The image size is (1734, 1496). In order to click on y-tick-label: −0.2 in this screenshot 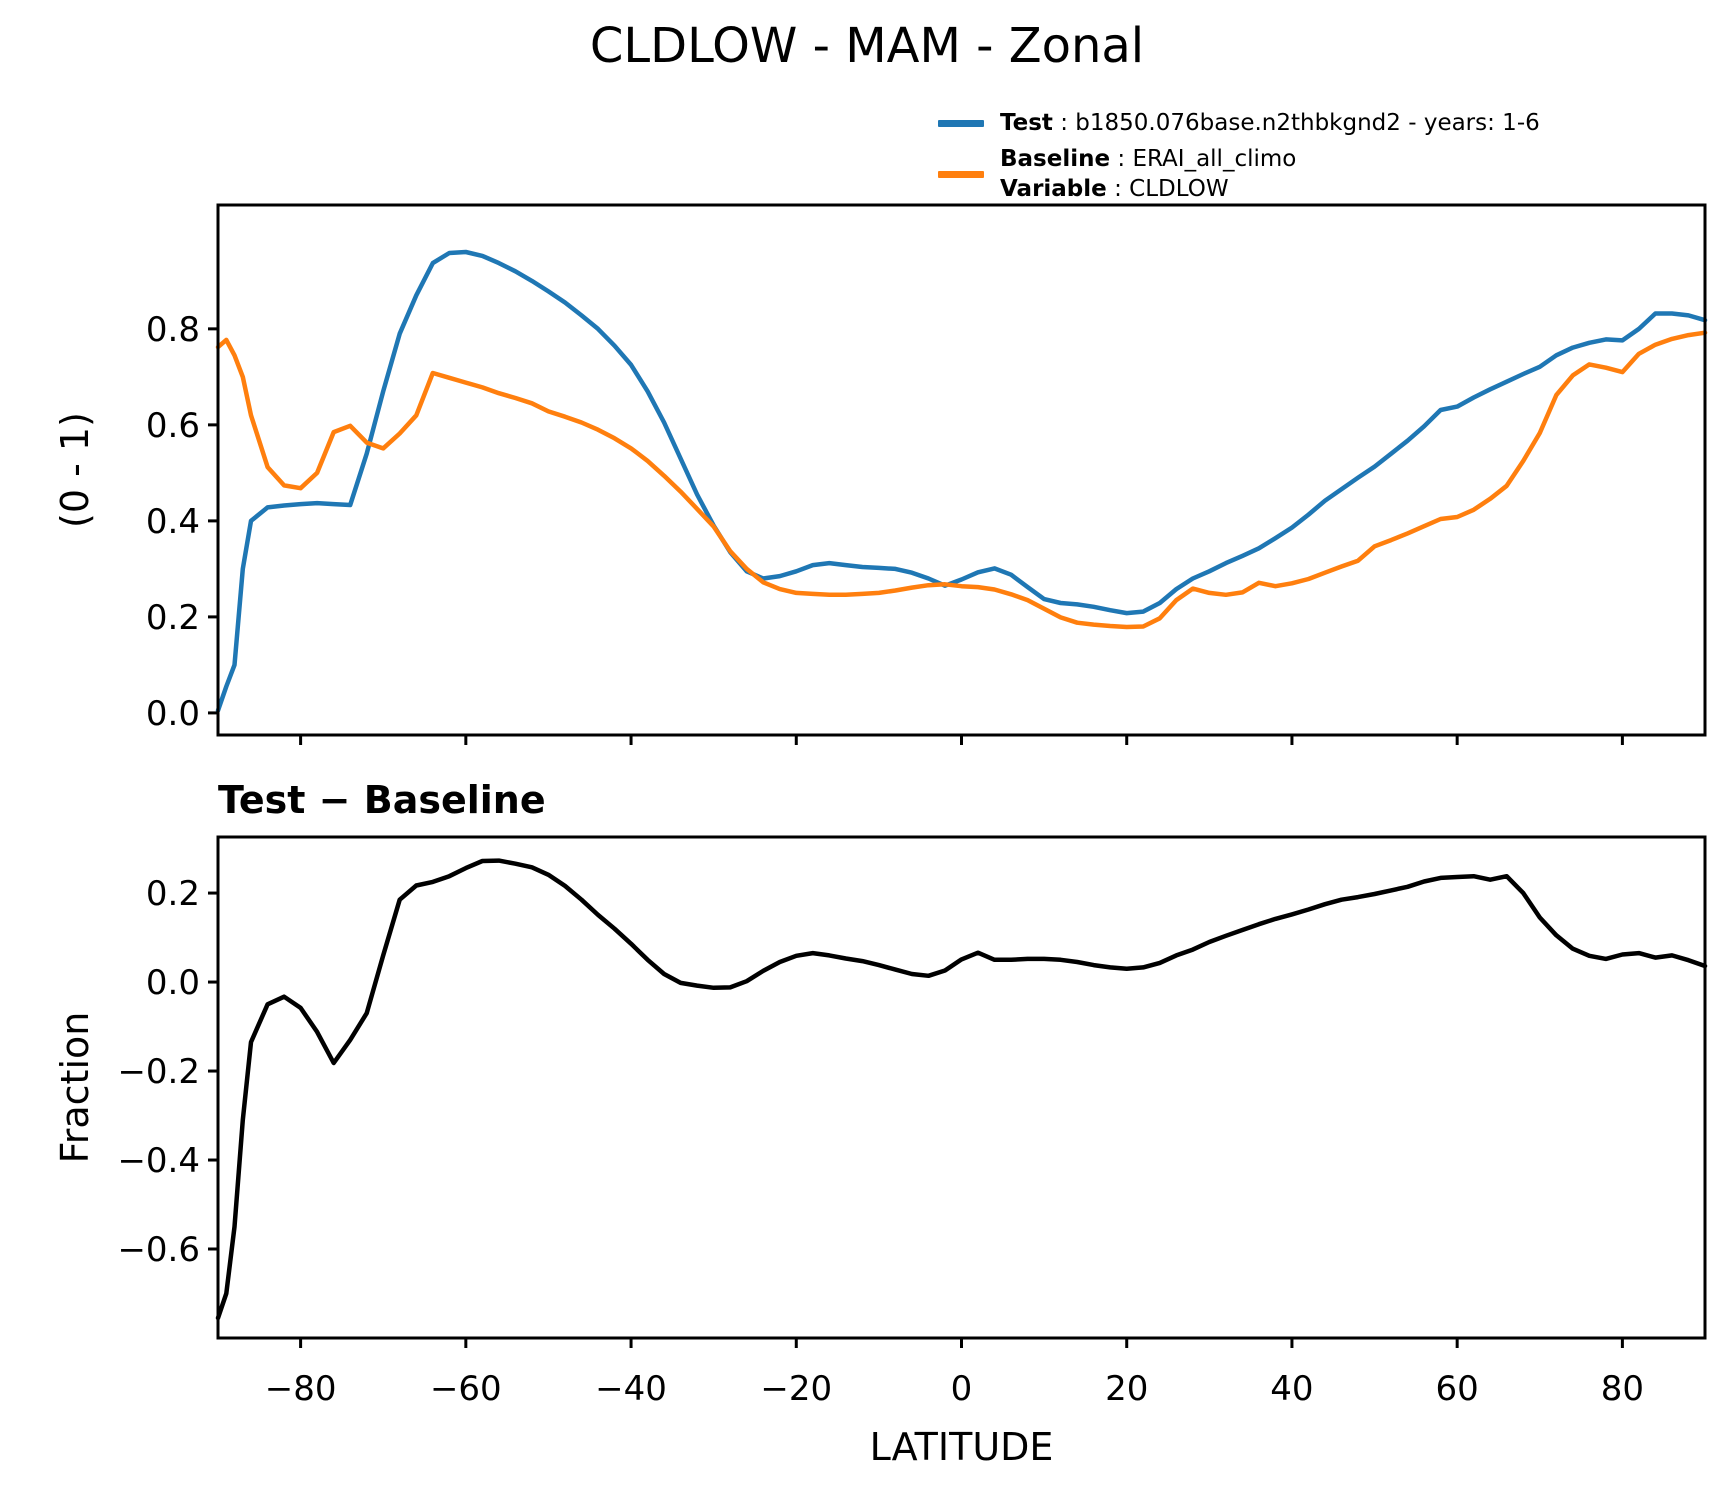, I will do `click(158, 1072)`.